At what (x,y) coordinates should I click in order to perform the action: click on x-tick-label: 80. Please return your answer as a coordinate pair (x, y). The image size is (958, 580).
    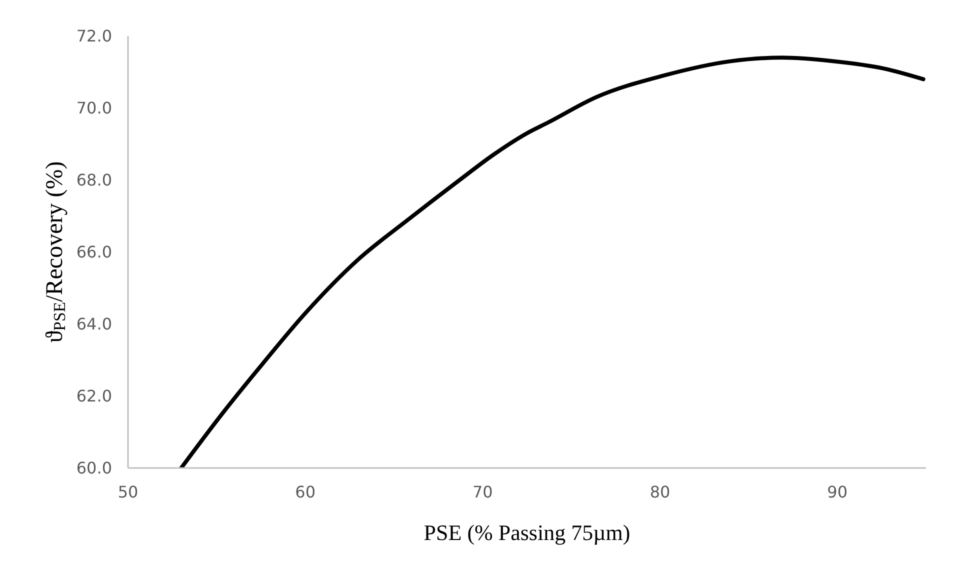
    Looking at the image, I should click on (660, 492).